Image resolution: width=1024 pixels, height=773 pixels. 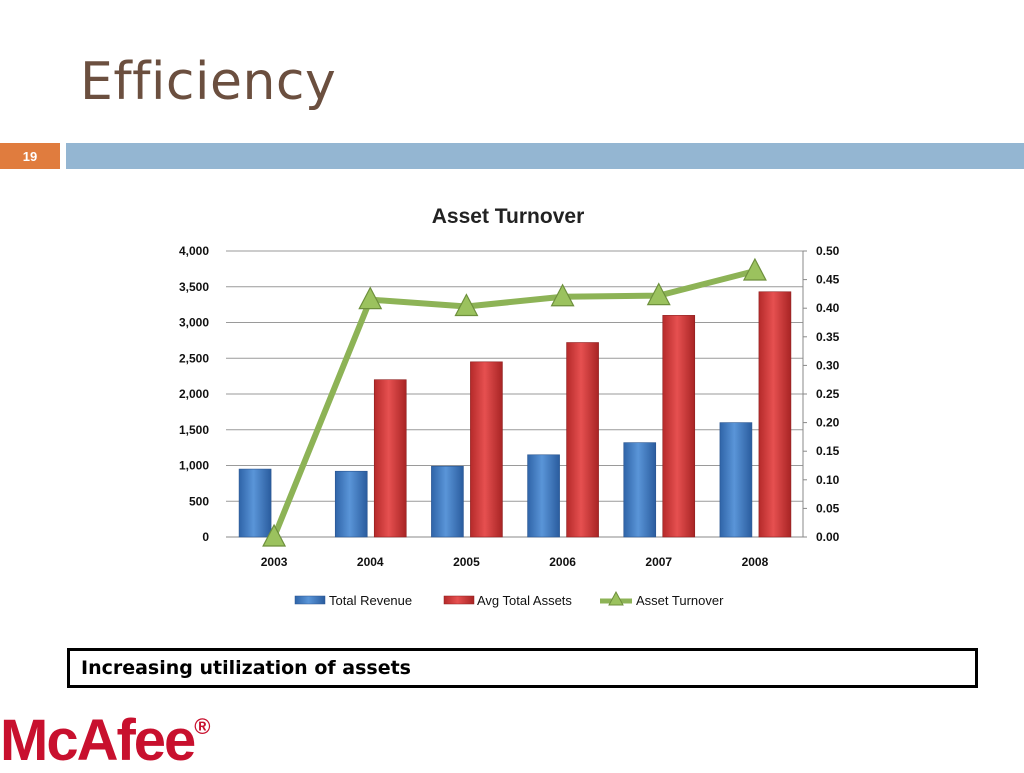 I want to click on mcafee-logo: McAfee®, so click(x=105, y=740).